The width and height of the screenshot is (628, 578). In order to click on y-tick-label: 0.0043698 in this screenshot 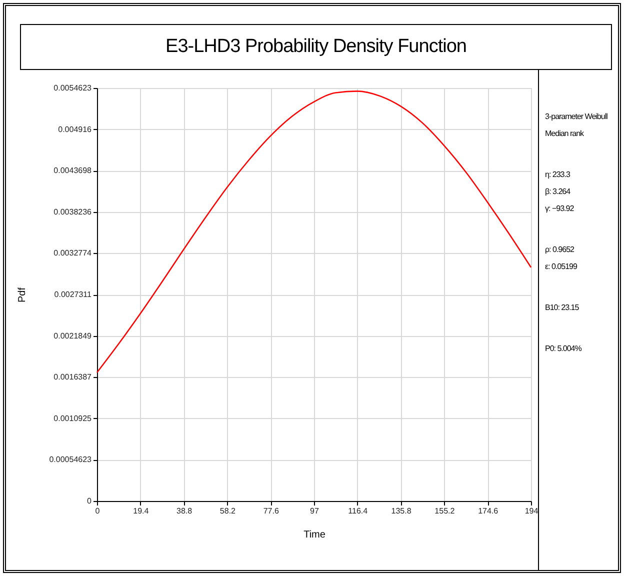, I will do `click(73, 171)`.